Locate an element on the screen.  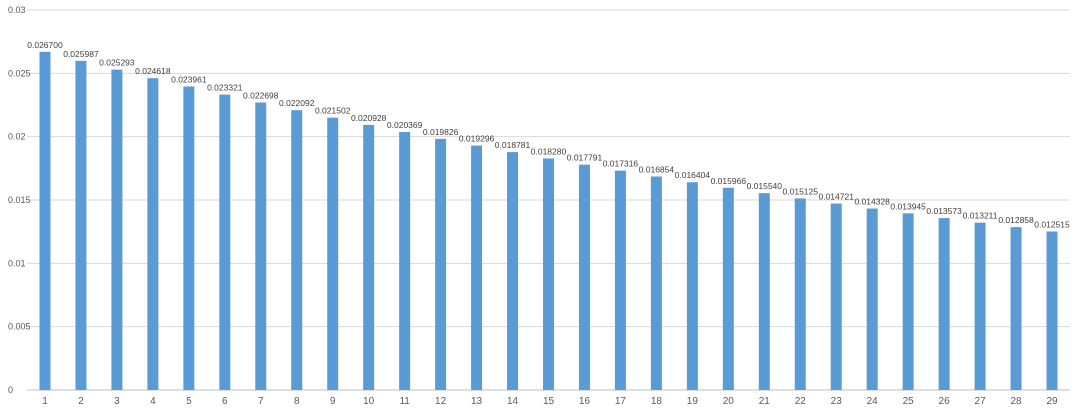
x-tick-label: 7 is located at coordinates (261, 401).